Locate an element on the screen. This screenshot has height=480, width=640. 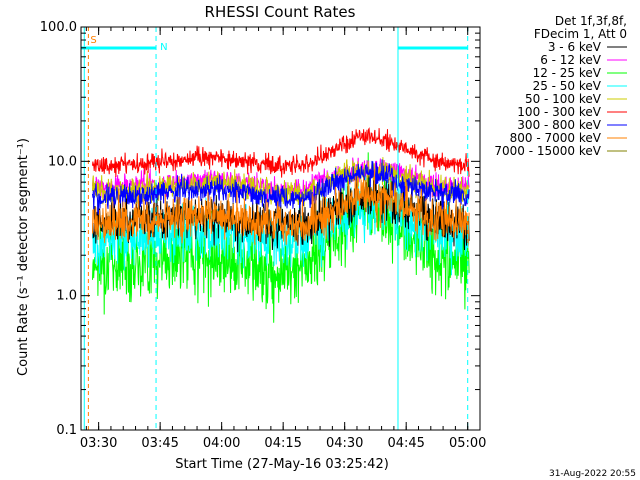
legend-entry-label: 3 - 6 keV is located at coordinates (575, 47).